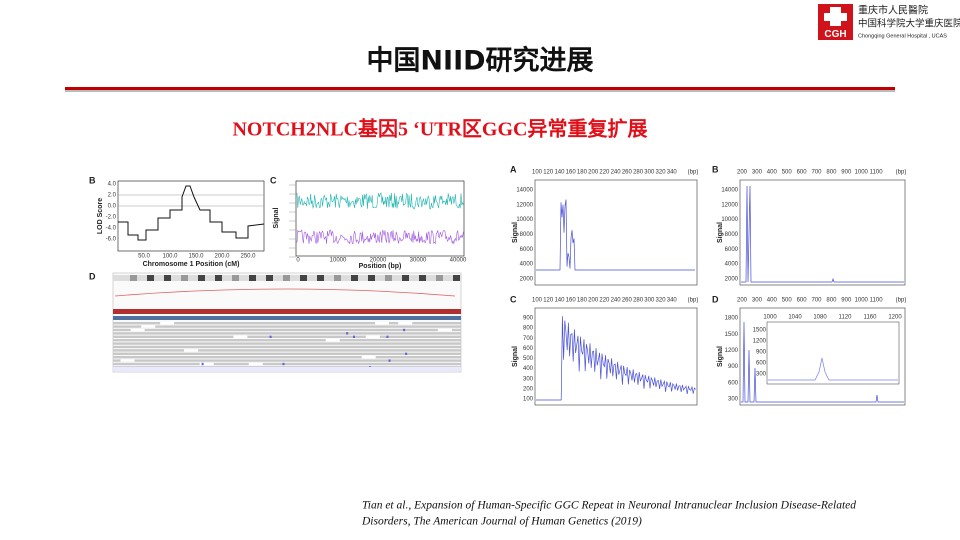 This screenshot has width=960, height=540. Describe the element at coordinates (732, 351) in the screenshot. I see `y-tick-label: 1200` at that location.